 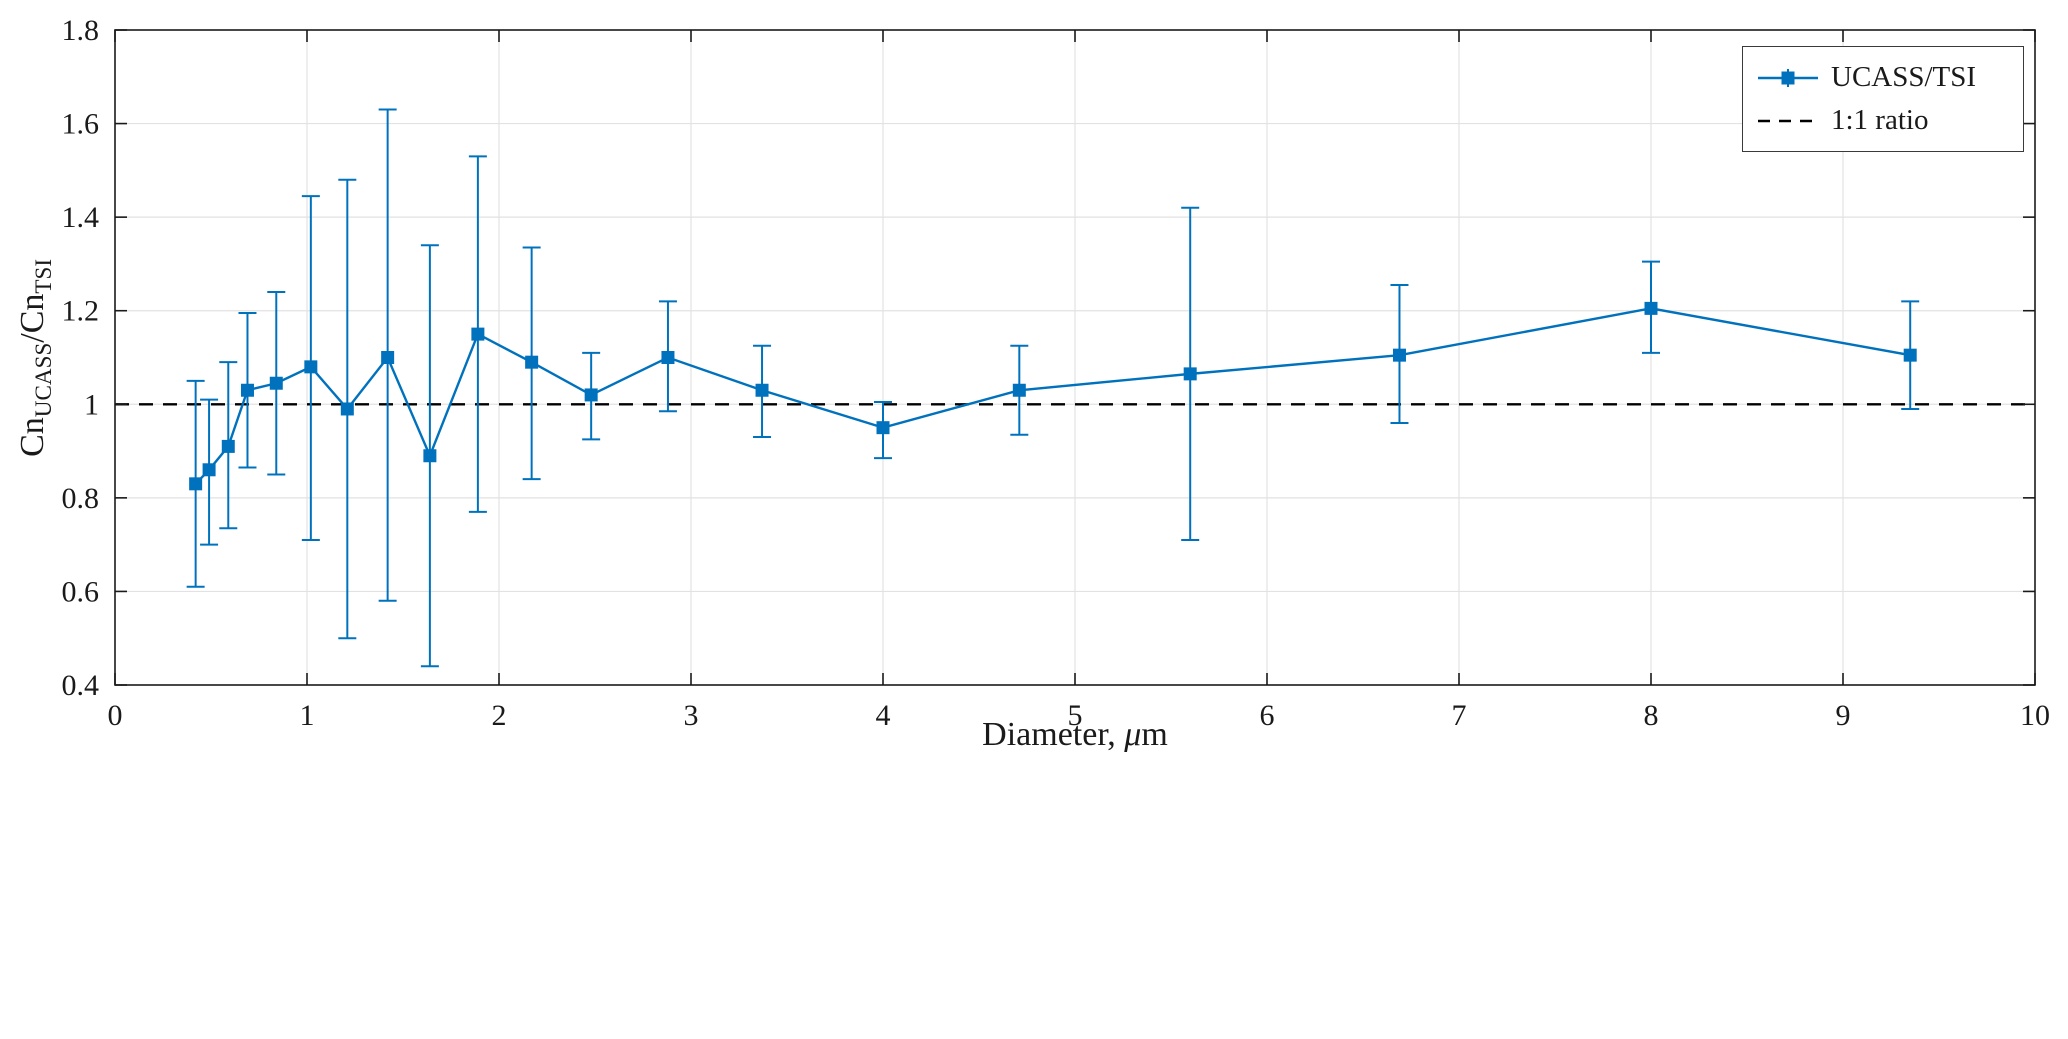 What do you see at coordinates (1651, 715) in the screenshot?
I see `x-tick-label: 8` at bounding box center [1651, 715].